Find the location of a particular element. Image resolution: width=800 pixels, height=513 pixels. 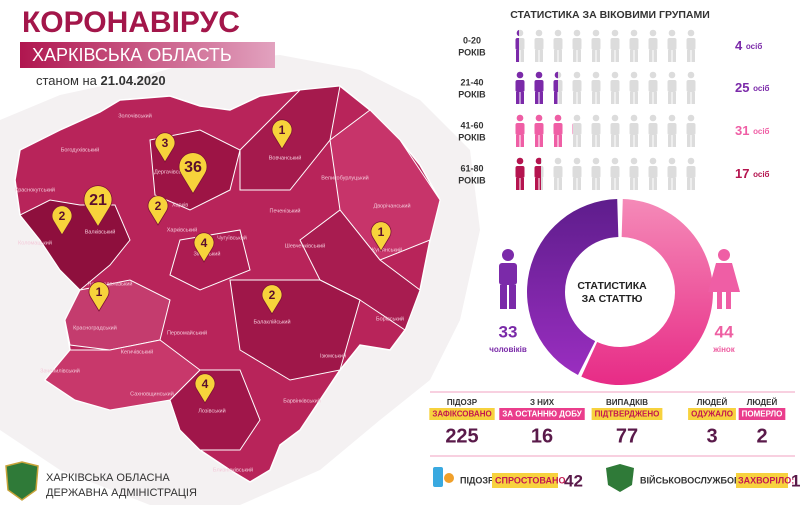

total-line2: ПОМЕРЛО is located at coordinates (762, 414).